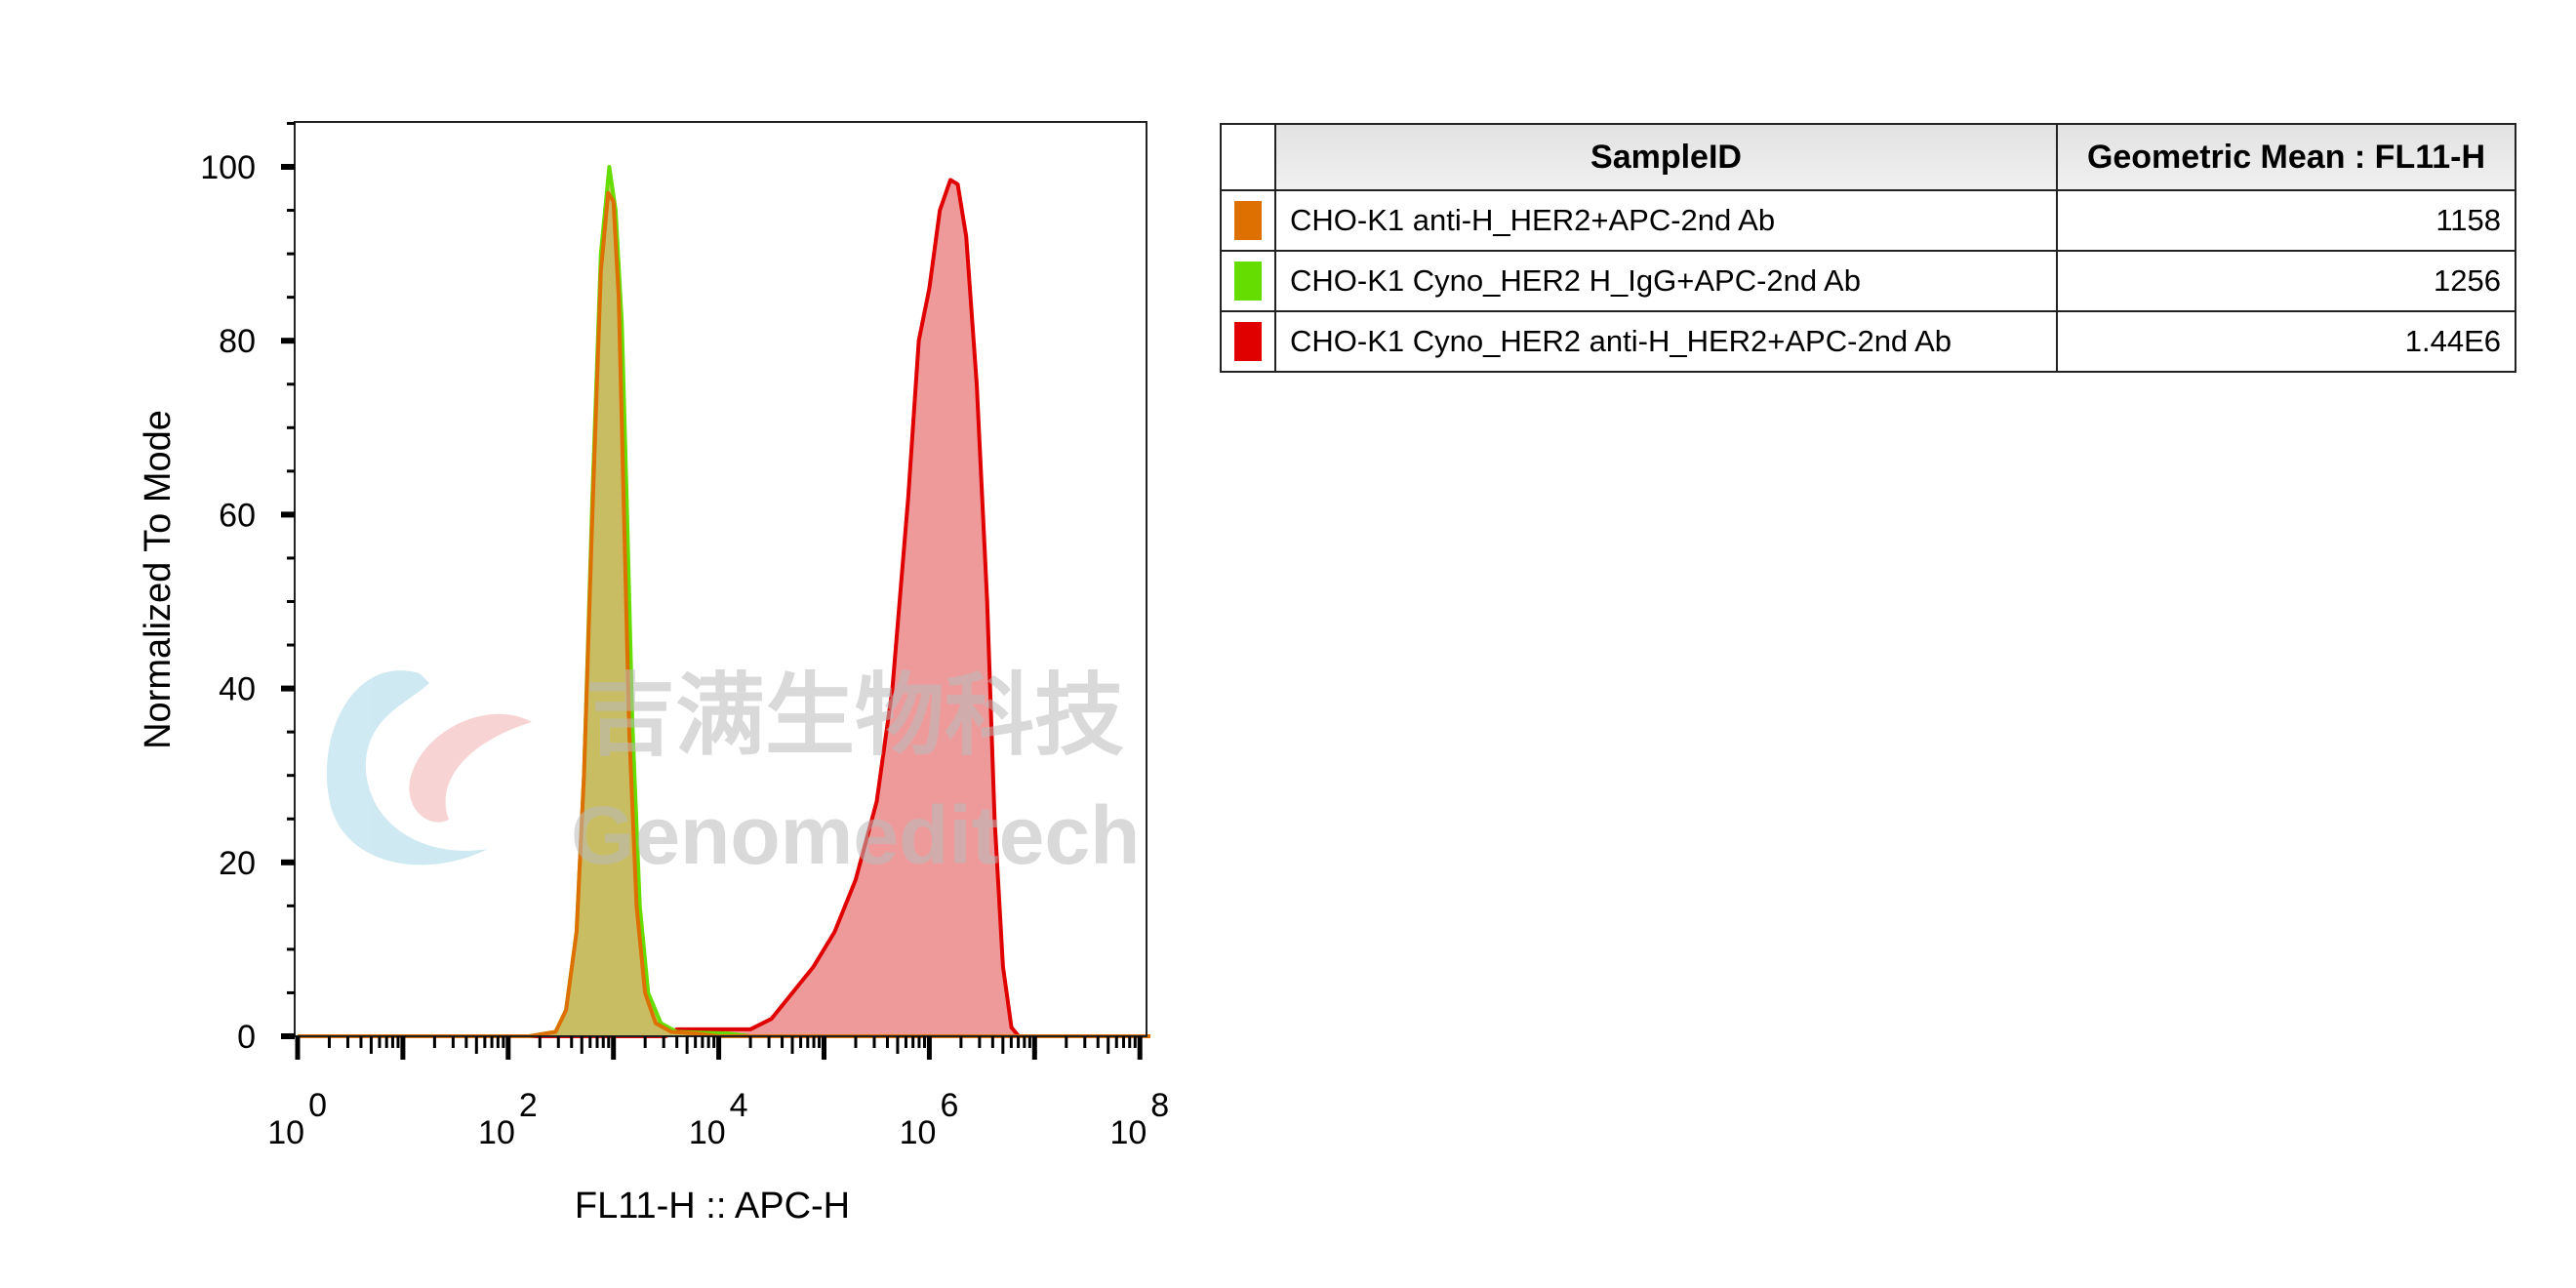 The image size is (2576, 1288). I want to click on x-axis-label: FL11-H :: APC-H, so click(712, 1206).